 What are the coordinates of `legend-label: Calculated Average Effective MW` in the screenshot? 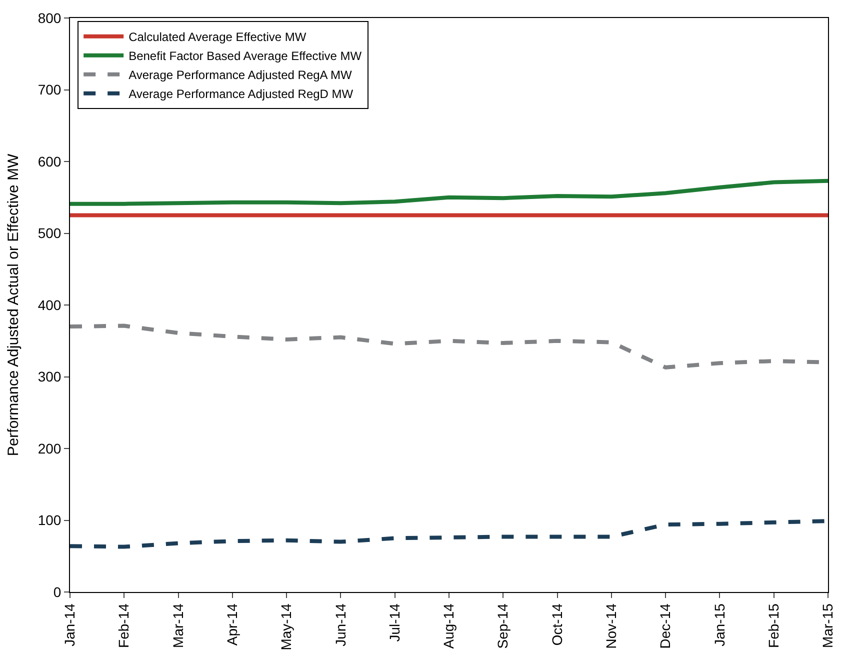 It's located at (217, 37).